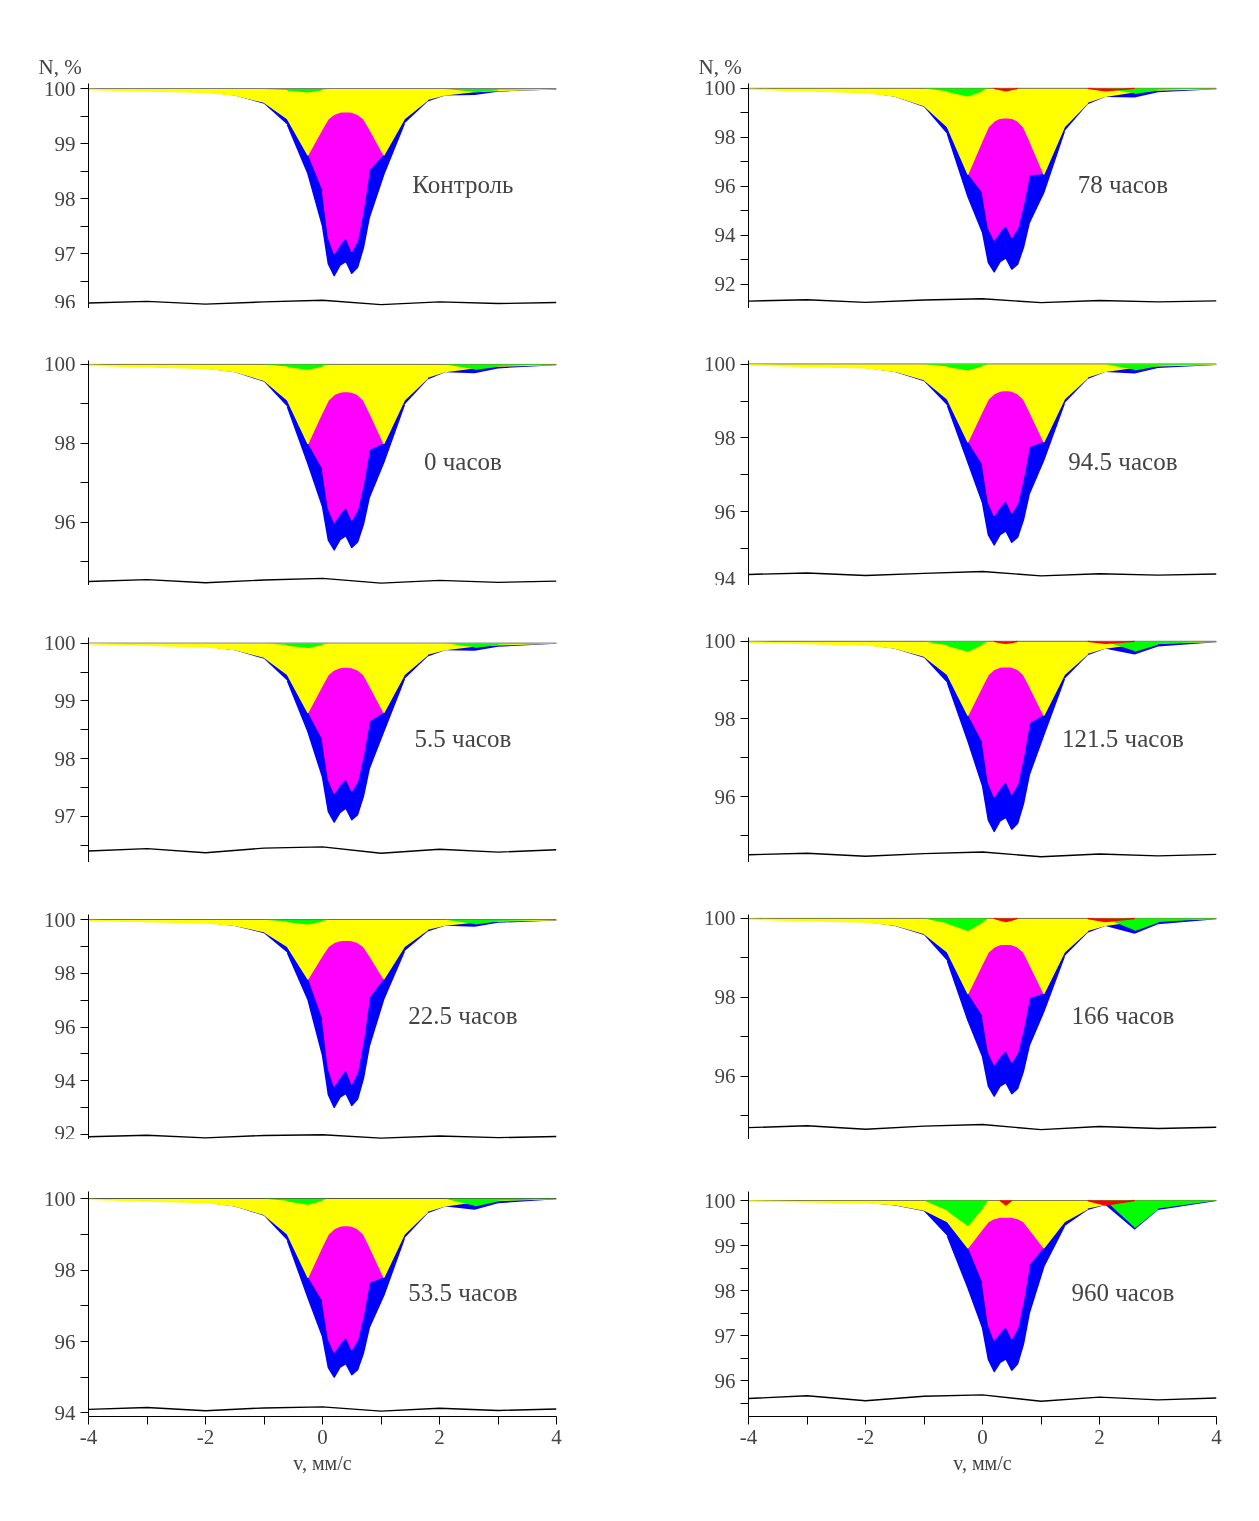 The height and width of the screenshot is (1521, 1259). I want to click on text: 53.5 часов, so click(463, 1293).